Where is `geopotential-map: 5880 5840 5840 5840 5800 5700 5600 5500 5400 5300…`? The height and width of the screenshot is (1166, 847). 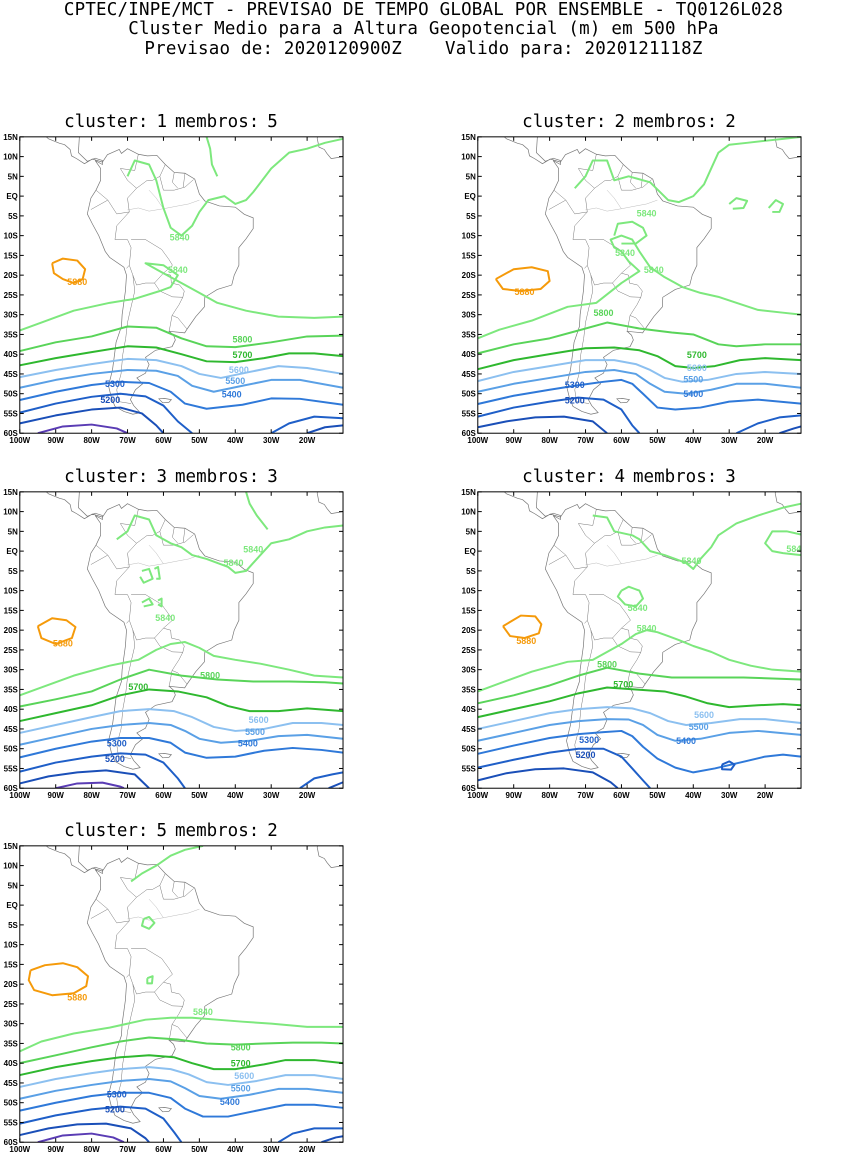
geopotential-map: 5880 5840 5840 5840 5800 5700 5600 5500 5400 5300… is located at coordinates (173, 644).